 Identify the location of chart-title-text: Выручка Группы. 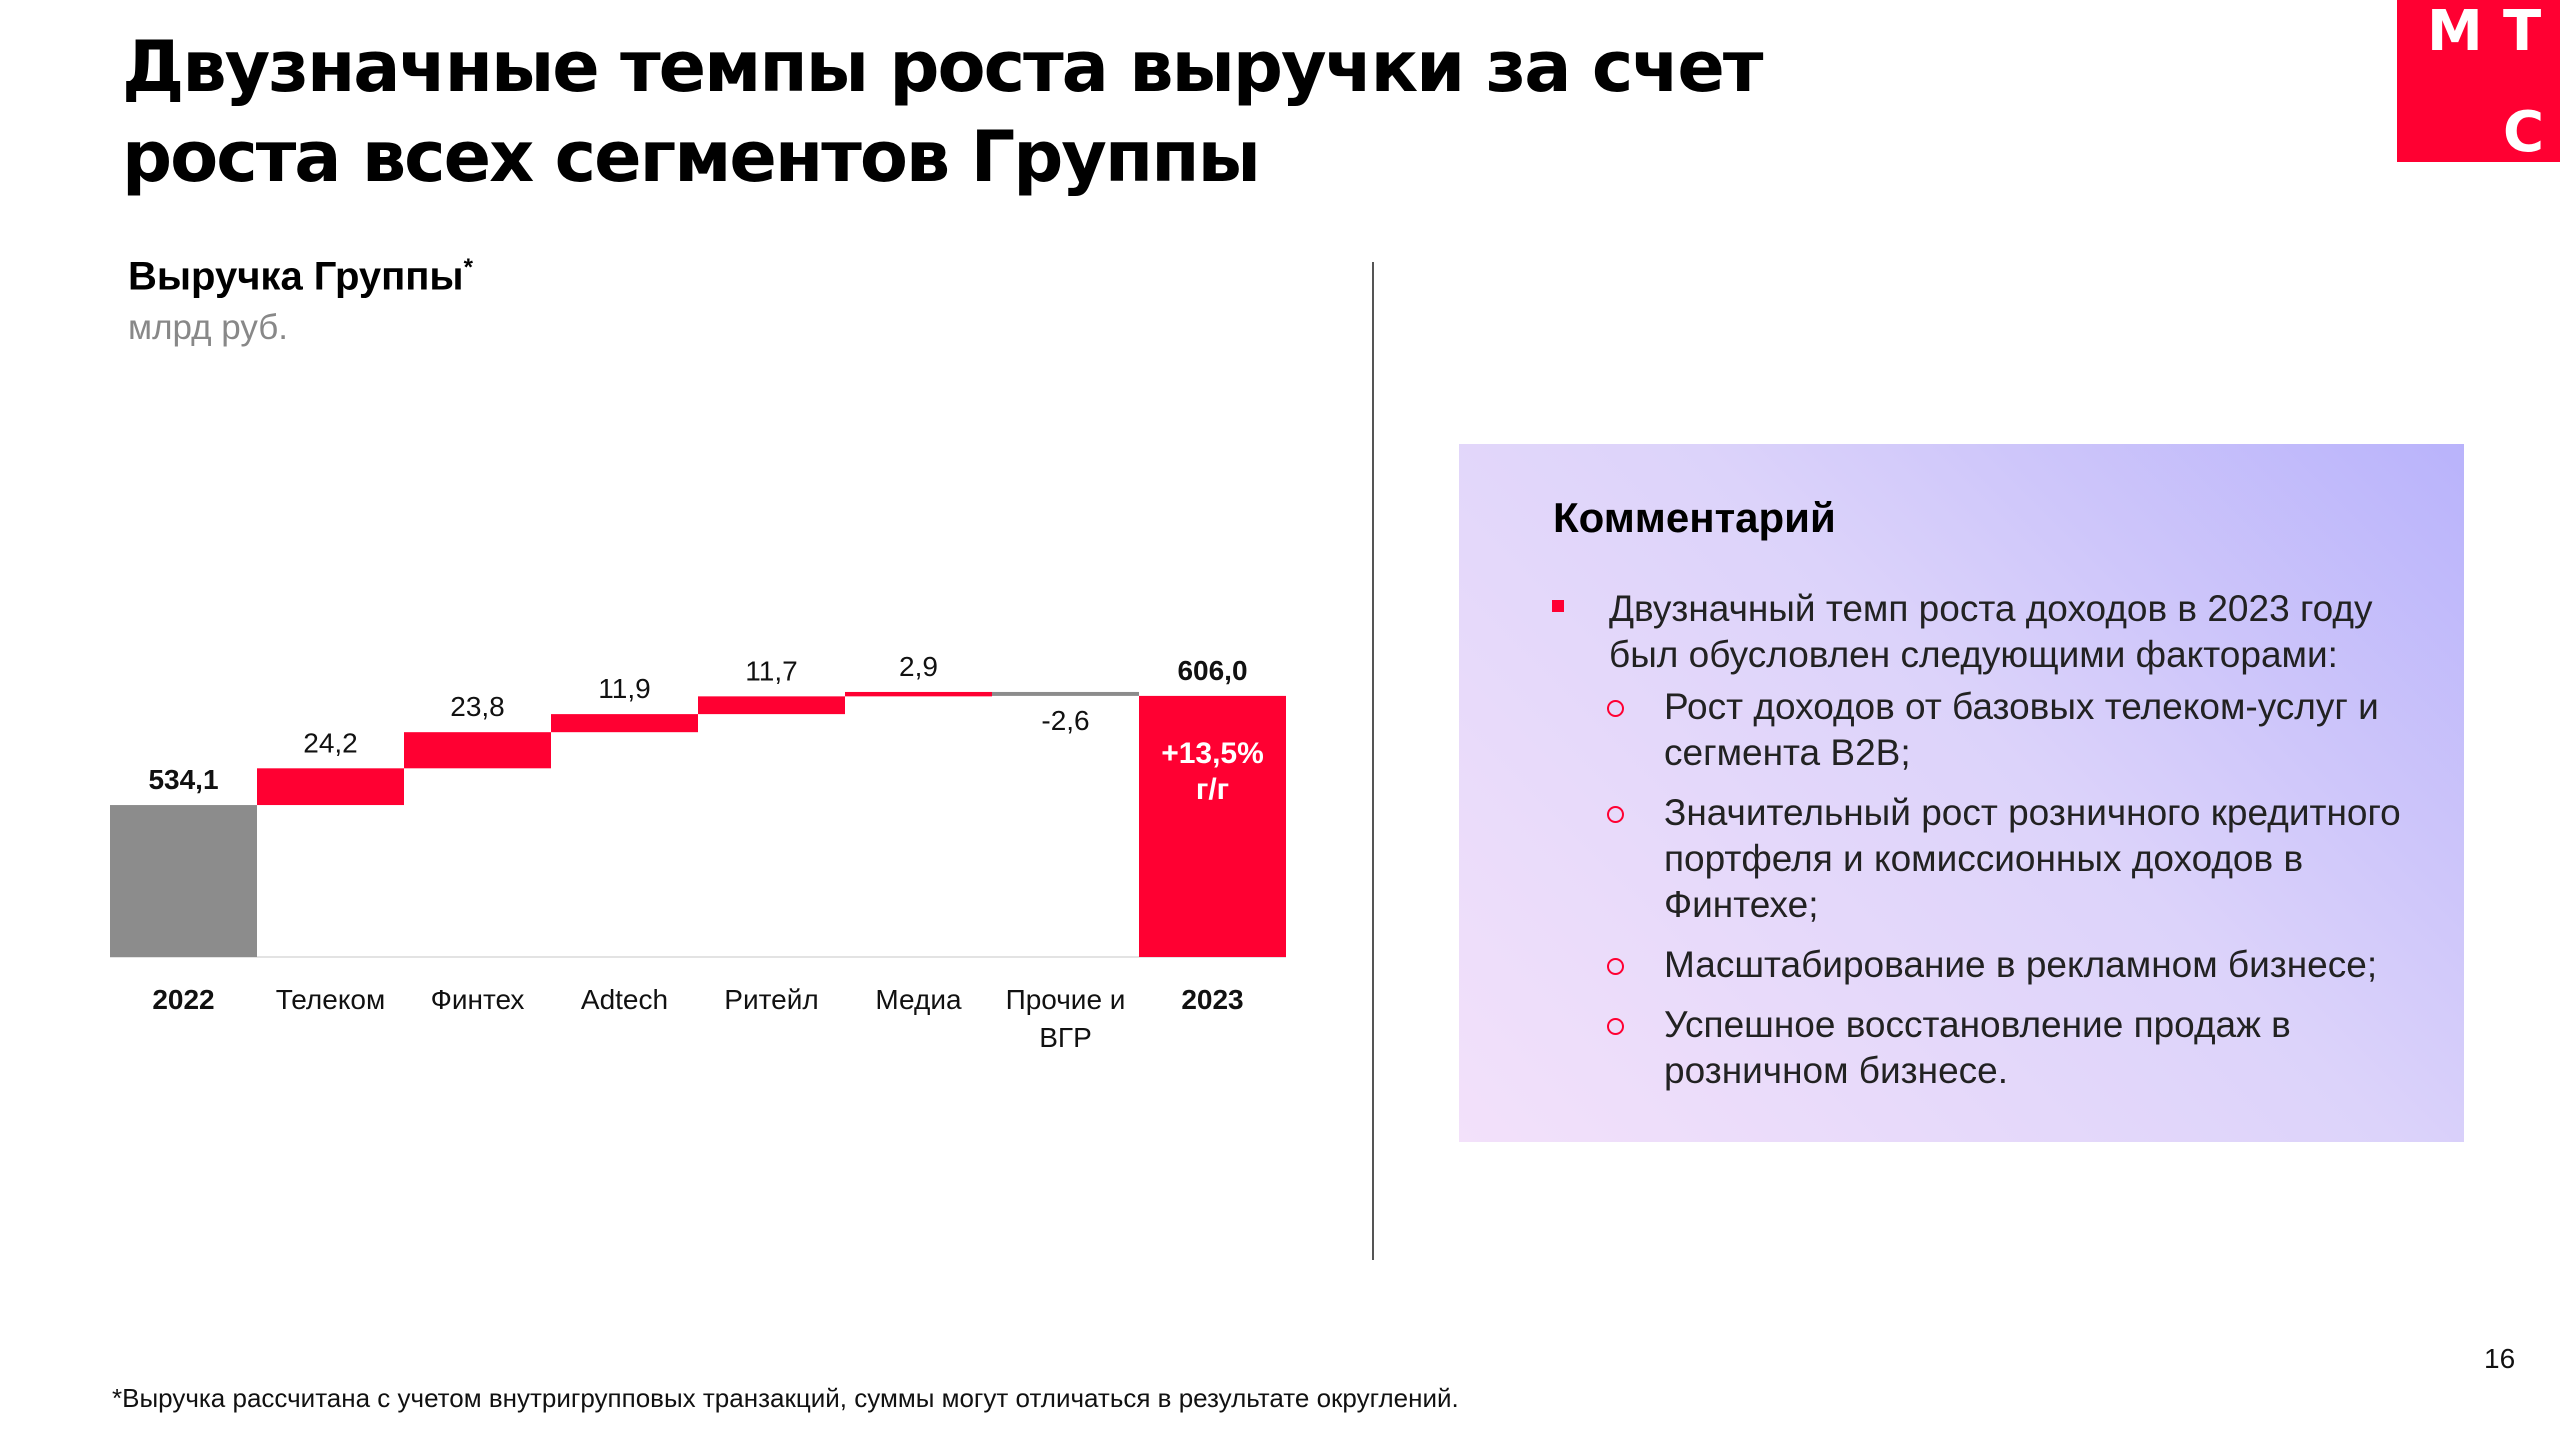
(296, 276).